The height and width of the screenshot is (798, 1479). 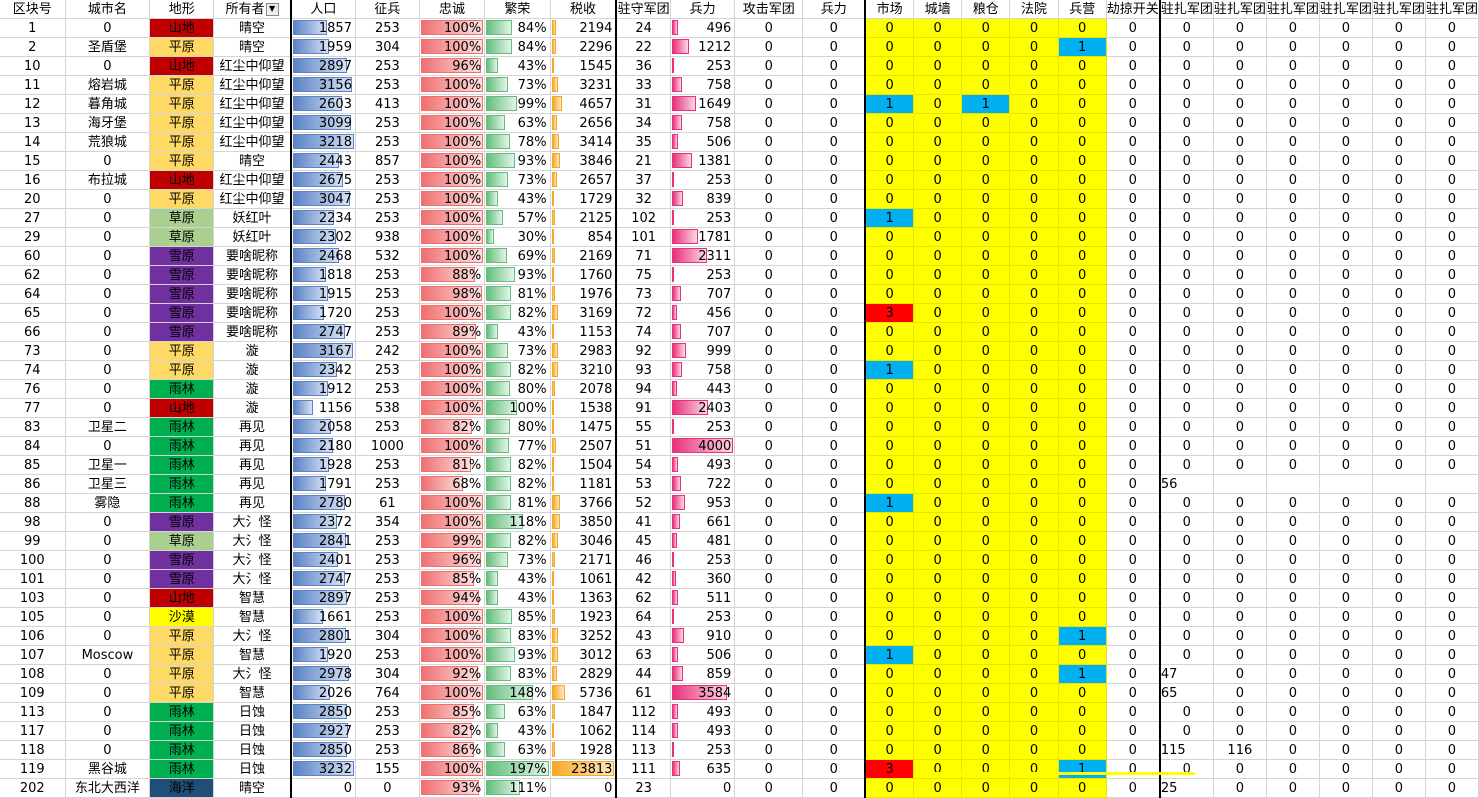 What do you see at coordinates (108, 123) in the screenshot?
I see `city-name-cell: 海牙堡` at bounding box center [108, 123].